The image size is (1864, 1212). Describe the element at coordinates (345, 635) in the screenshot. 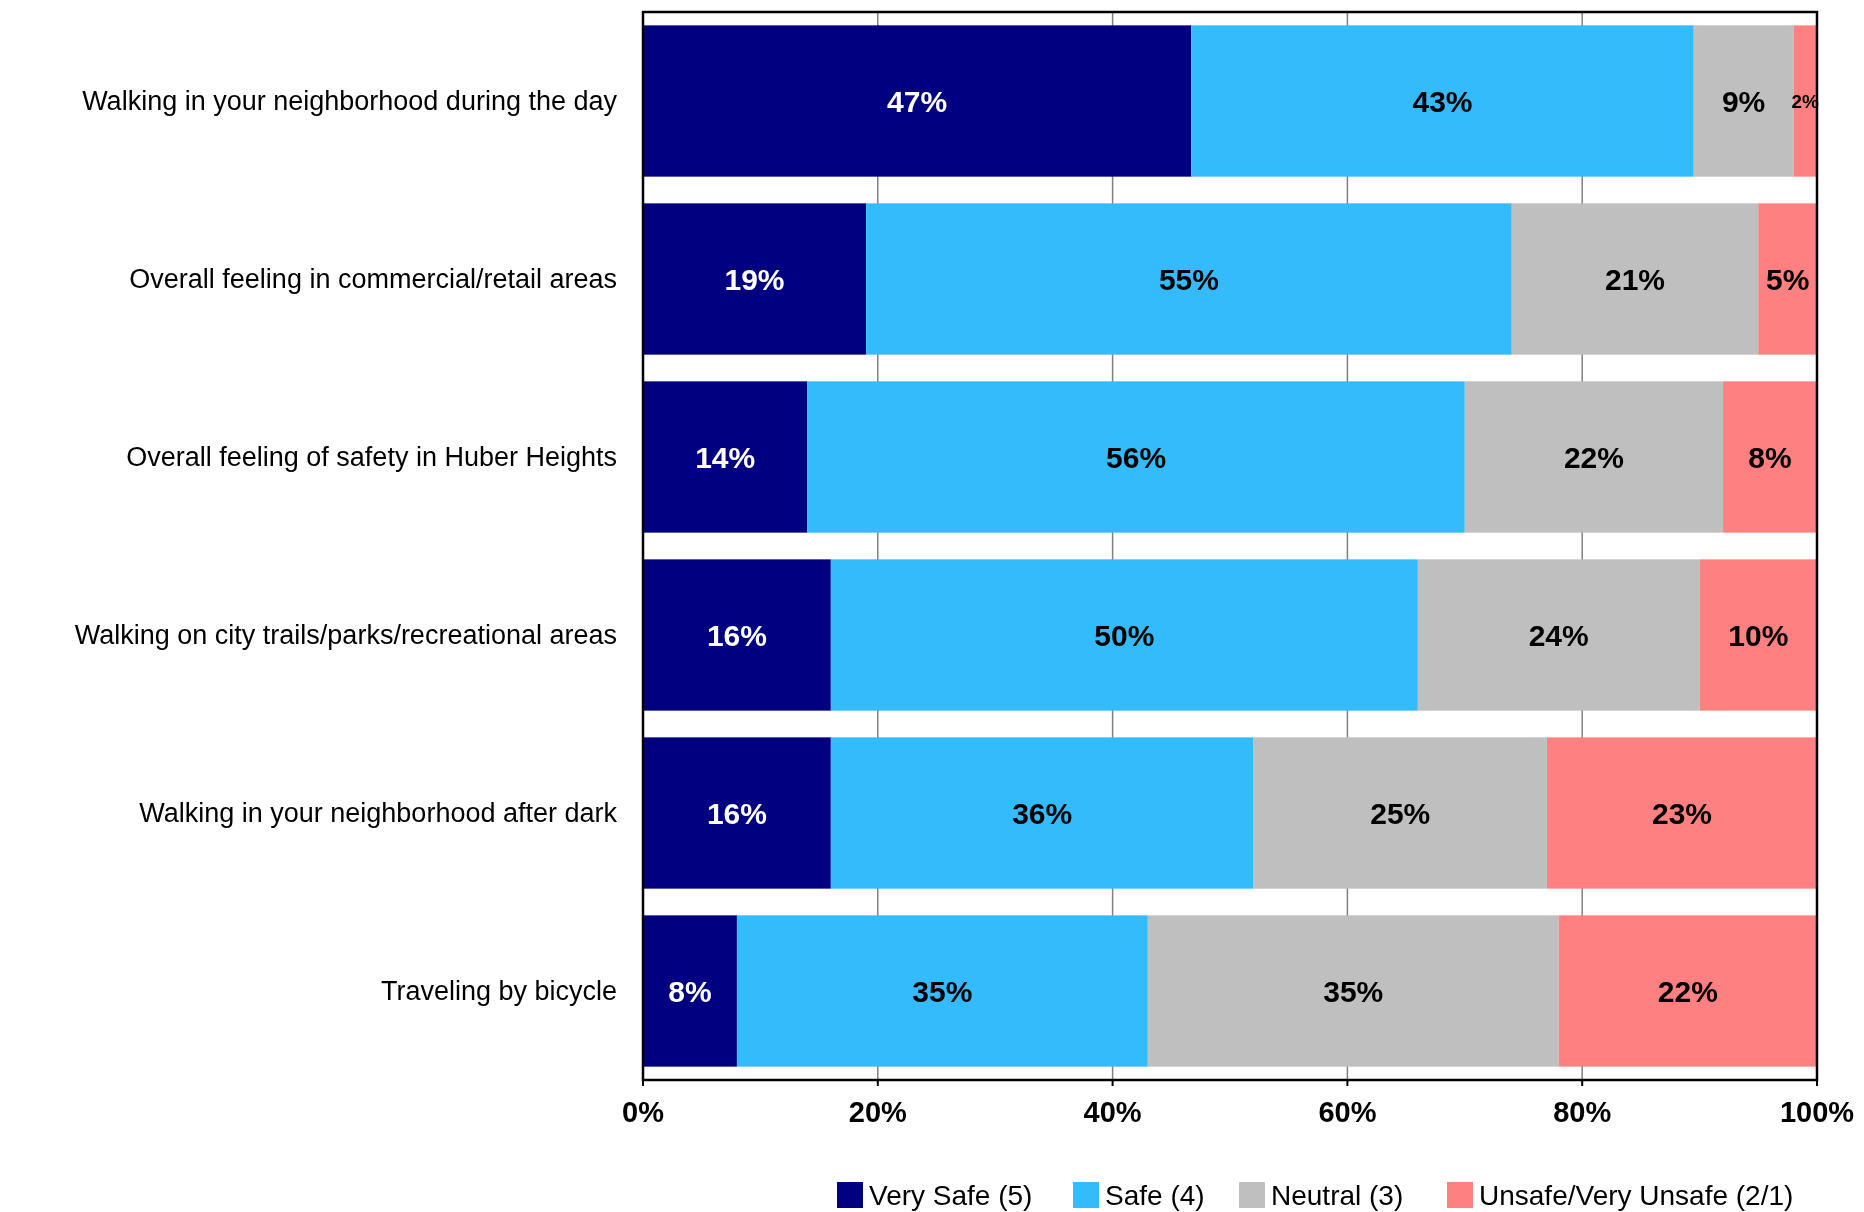

I see `y-tick-label: Walking on city trails/parks/recreational areas` at that location.